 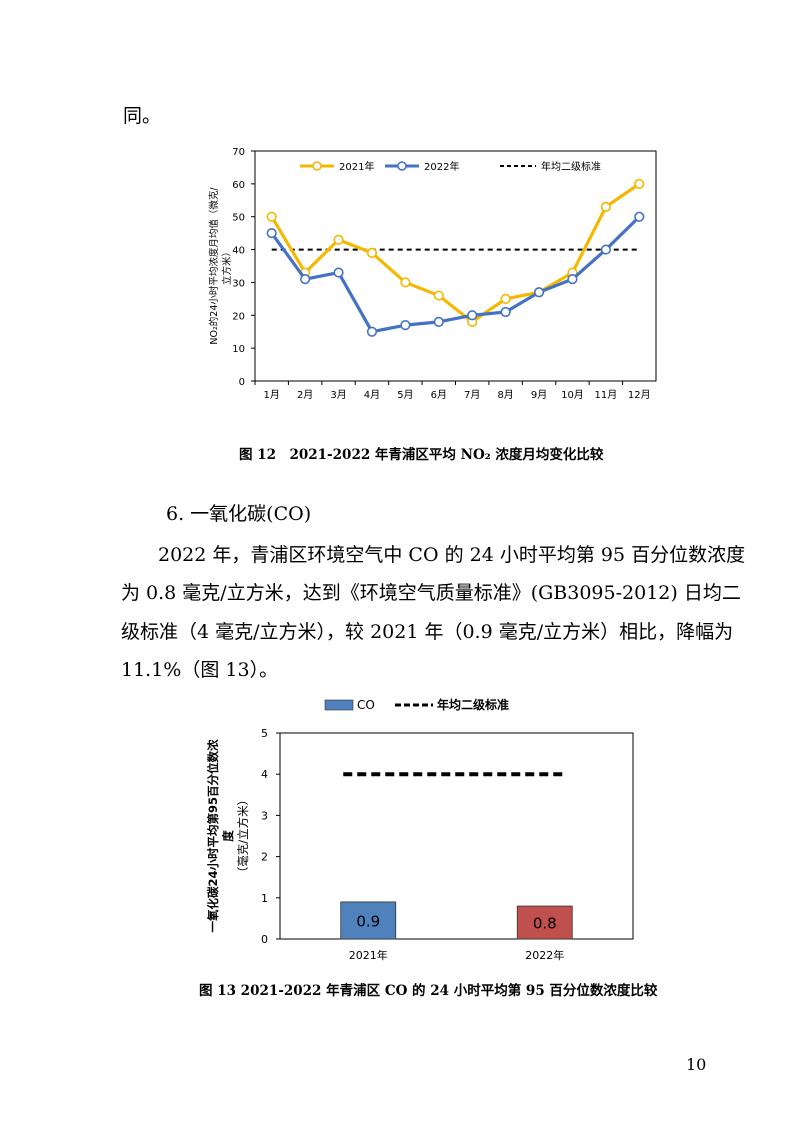 I want to click on y-axis-label-line: 度, so click(x=228, y=836).